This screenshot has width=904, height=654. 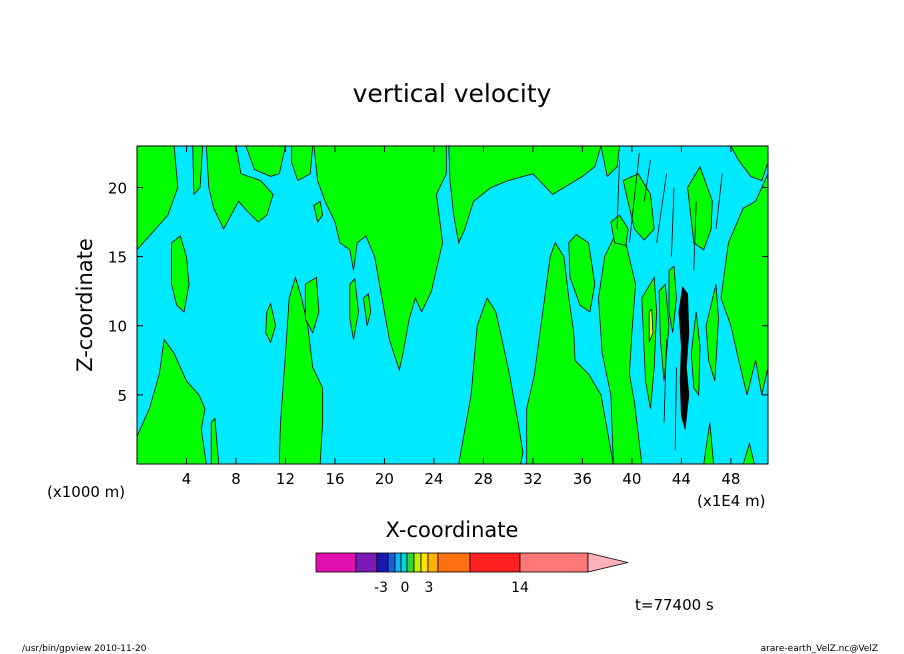 What do you see at coordinates (520, 588) in the screenshot?
I see `colorbar-tick-label: 14` at bounding box center [520, 588].